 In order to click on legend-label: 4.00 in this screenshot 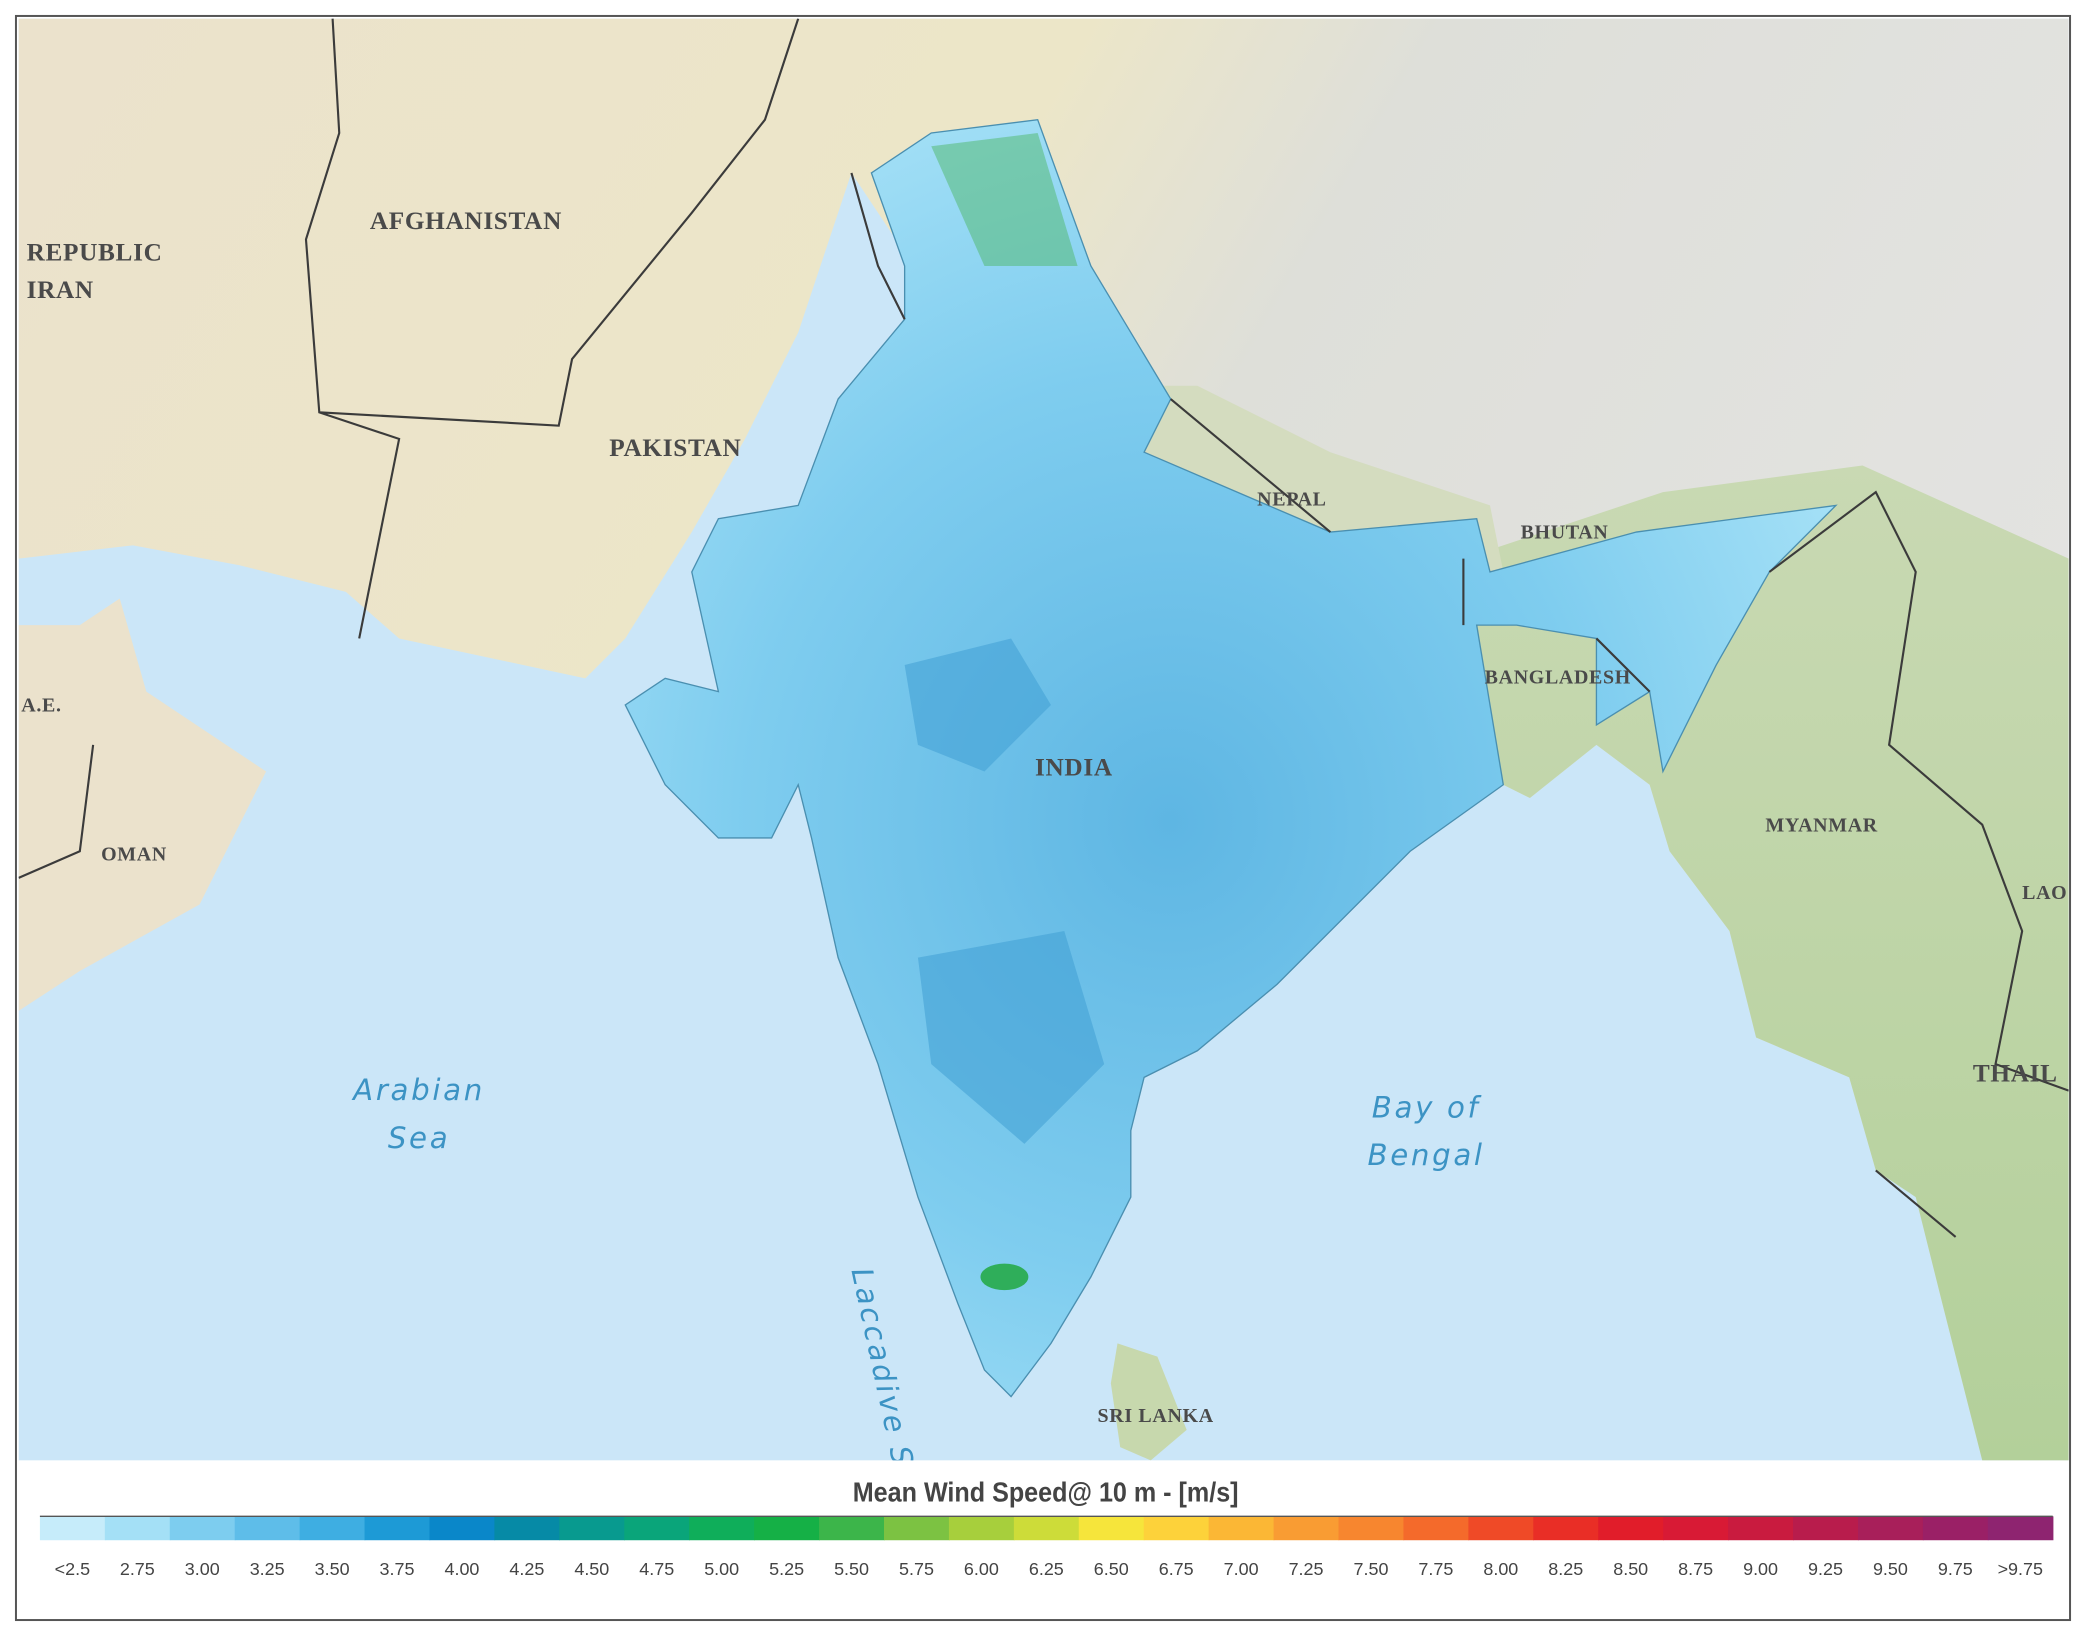, I will do `click(461, 1569)`.